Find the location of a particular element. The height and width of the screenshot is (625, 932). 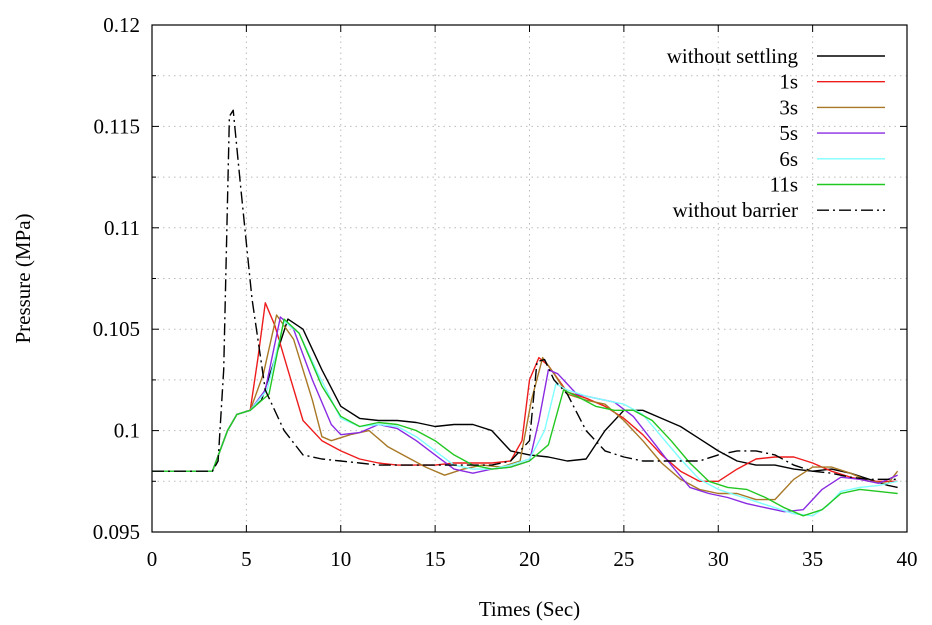

x-tick-label: 0 is located at coordinates (152, 559).